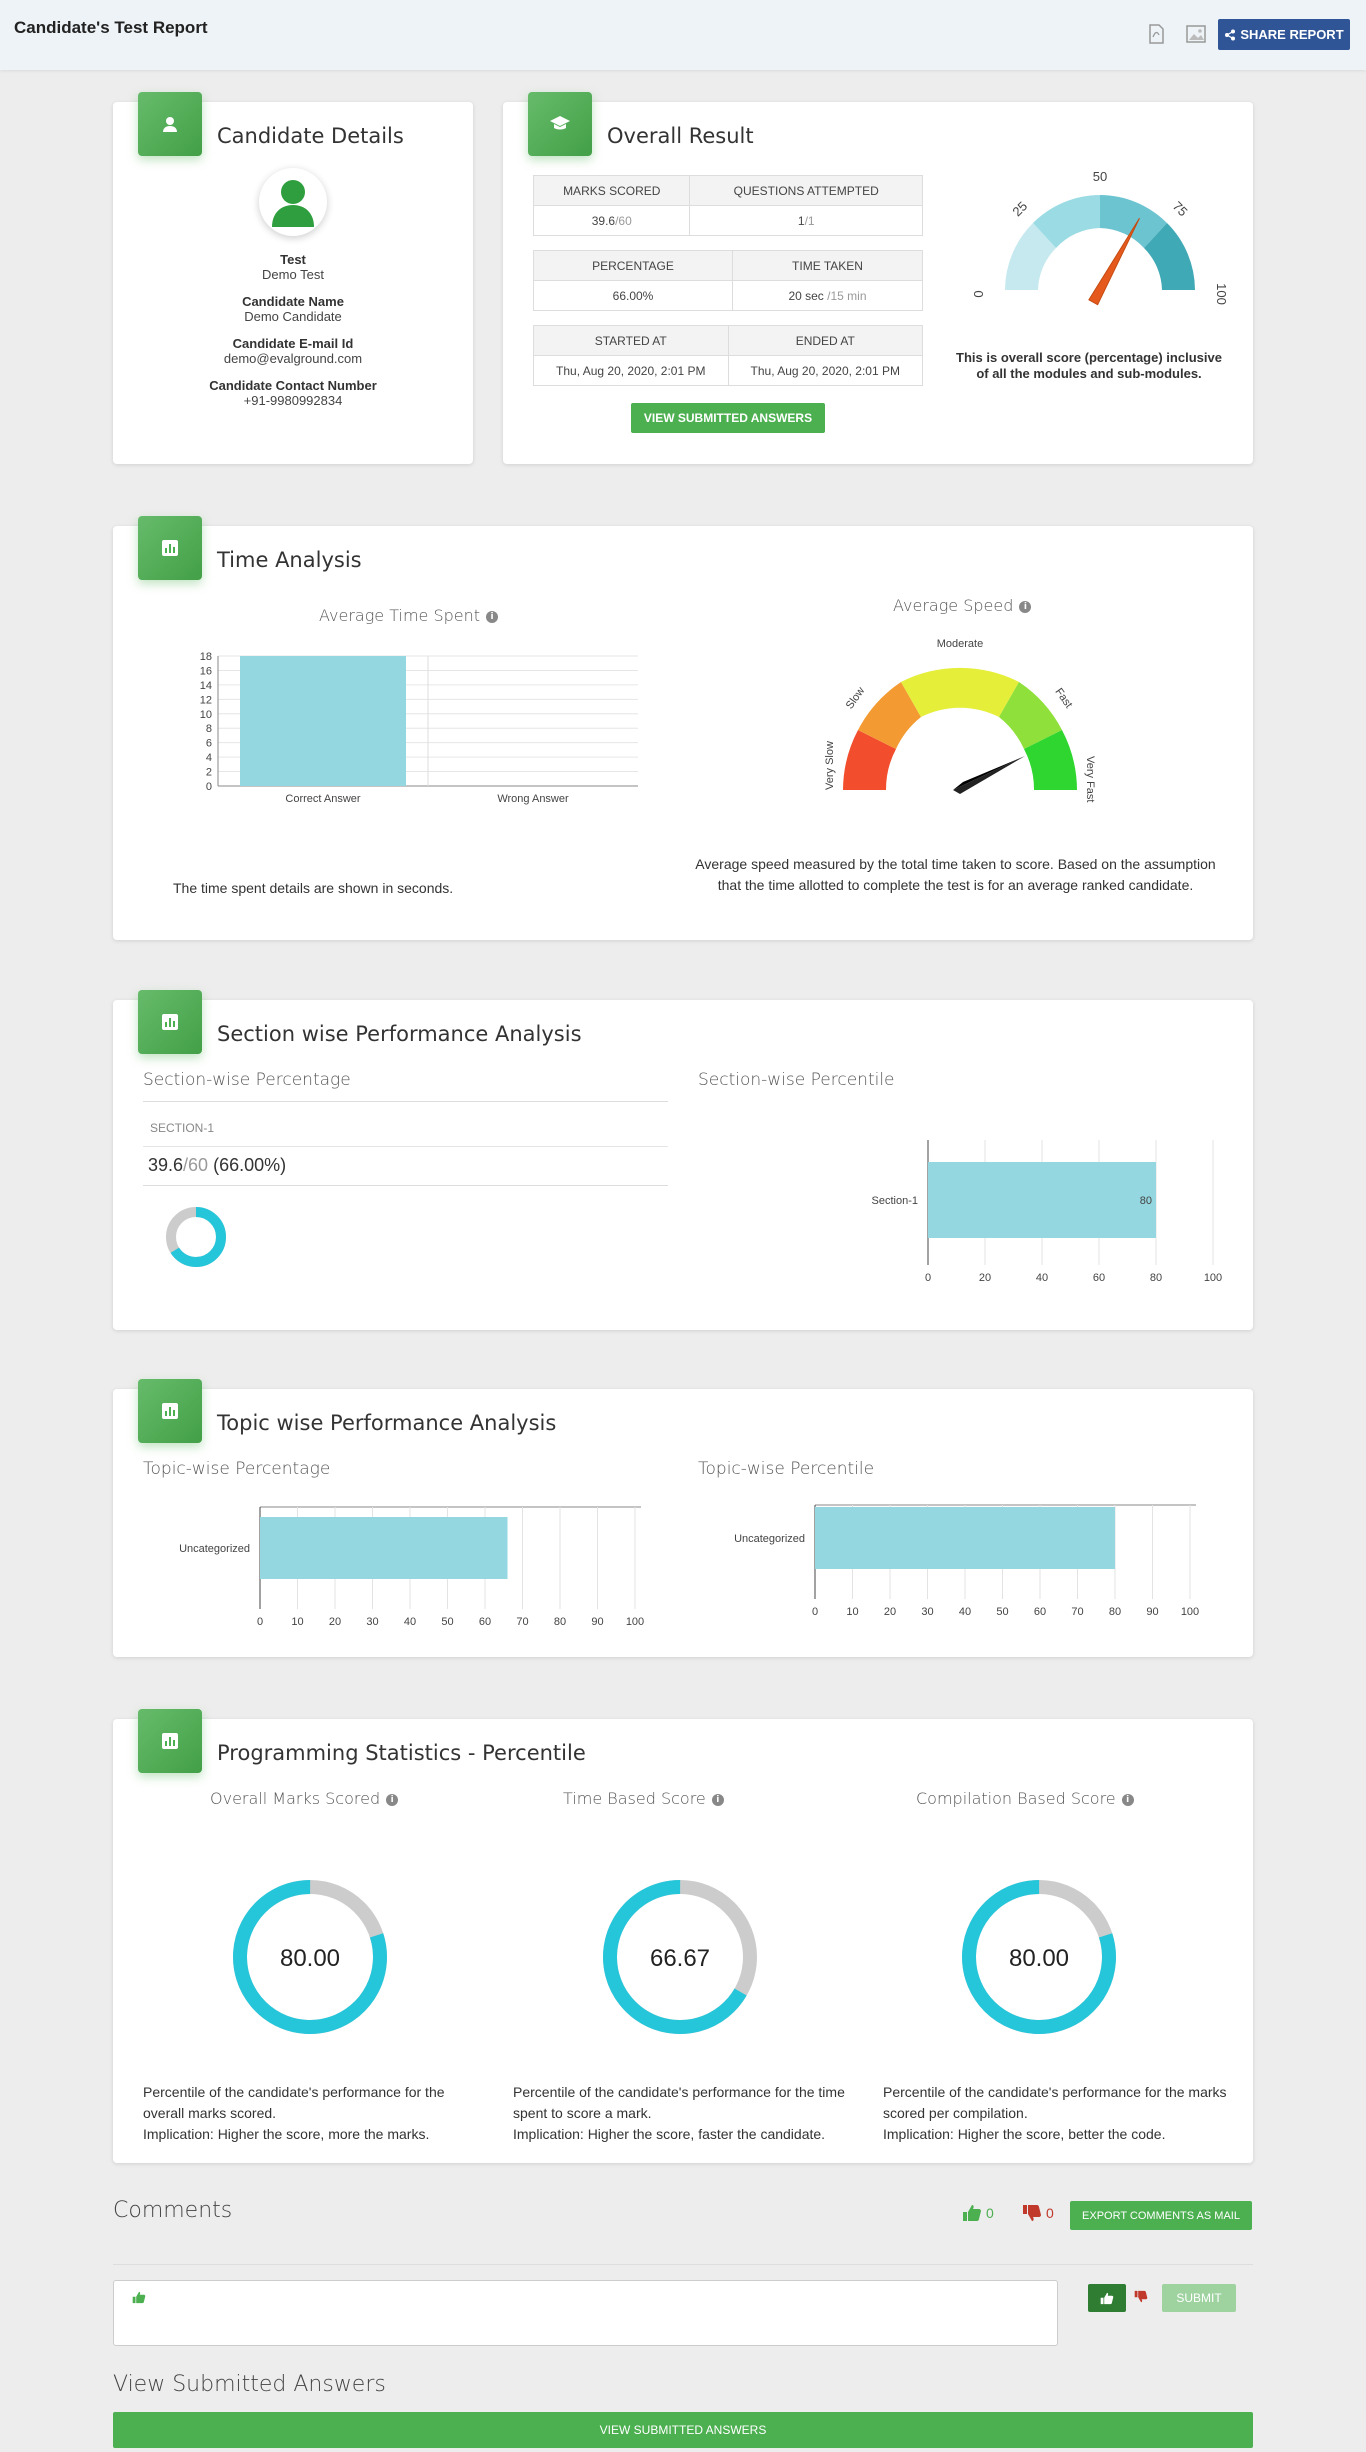  Describe the element at coordinates (1284, 34) in the screenshot. I see `share-report-button: SHARE REPORT` at that location.